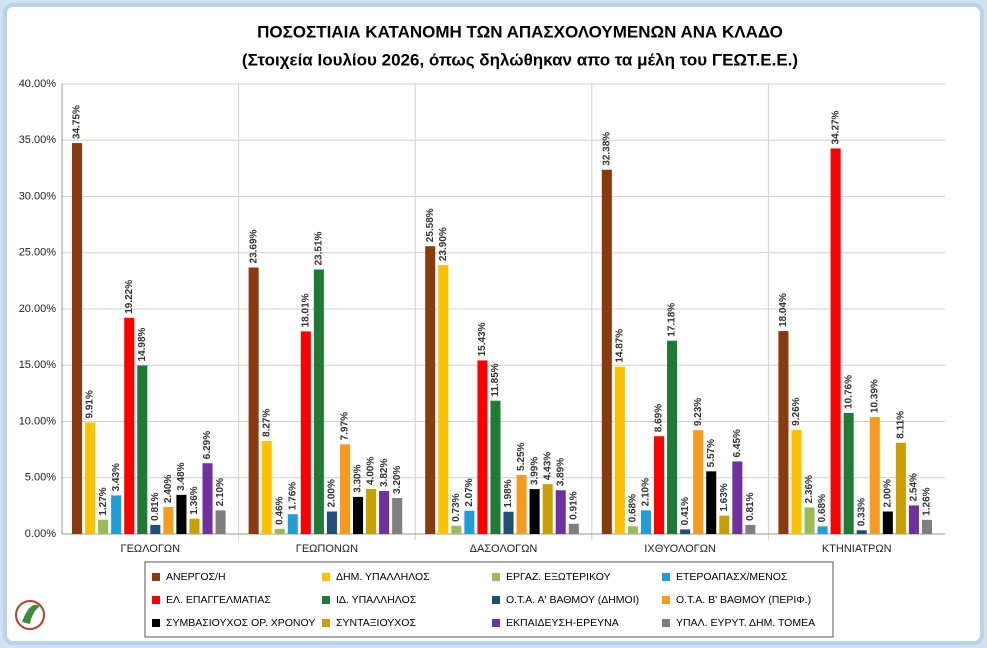 Image resolution: width=987 pixels, height=648 pixels. Describe the element at coordinates (155, 506) in the screenshot. I see `value-label: 0.81%` at that location.